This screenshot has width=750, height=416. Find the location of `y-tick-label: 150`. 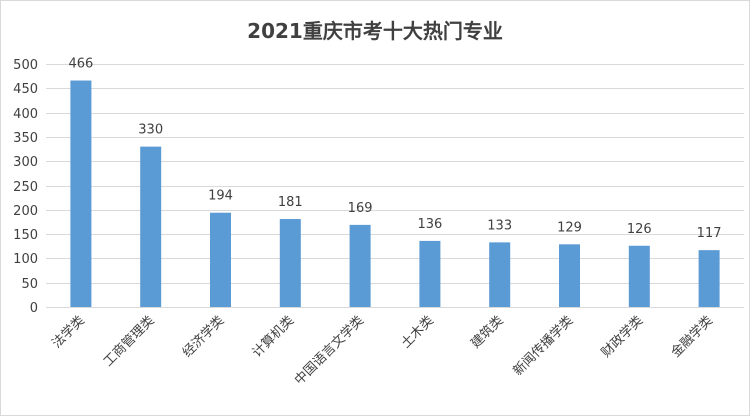

y-tick-label: 150 is located at coordinates (25, 235).